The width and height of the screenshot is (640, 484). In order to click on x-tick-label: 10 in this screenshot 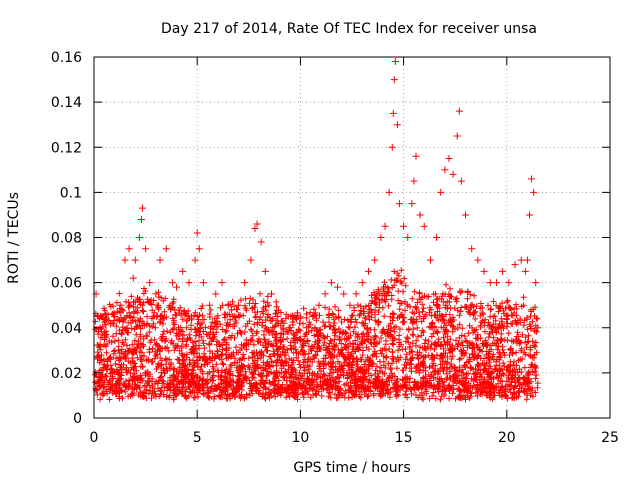, I will do `click(300, 438)`.